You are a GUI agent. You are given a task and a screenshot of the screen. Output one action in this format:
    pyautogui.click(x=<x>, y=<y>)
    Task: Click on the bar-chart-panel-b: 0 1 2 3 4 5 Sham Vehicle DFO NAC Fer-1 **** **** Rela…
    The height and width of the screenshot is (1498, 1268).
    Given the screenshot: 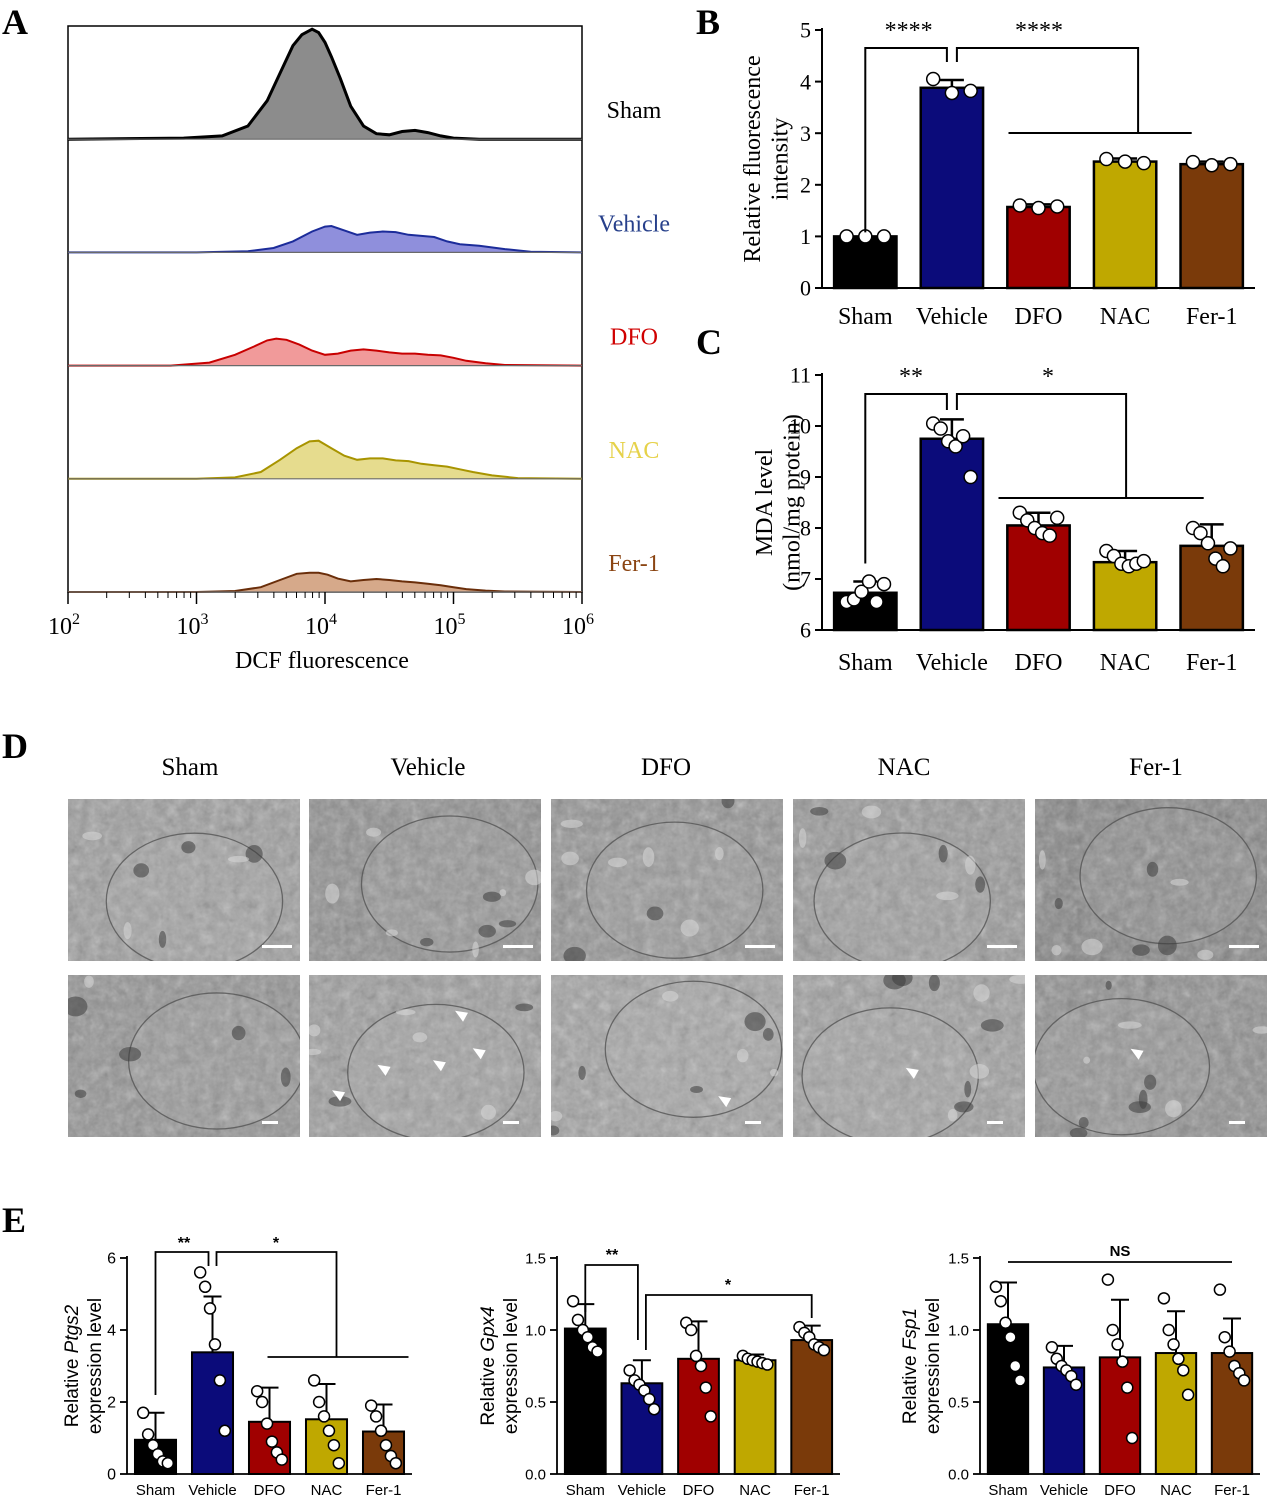 What is the action you would take?
    pyautogui.click(x=997, y=174)
    